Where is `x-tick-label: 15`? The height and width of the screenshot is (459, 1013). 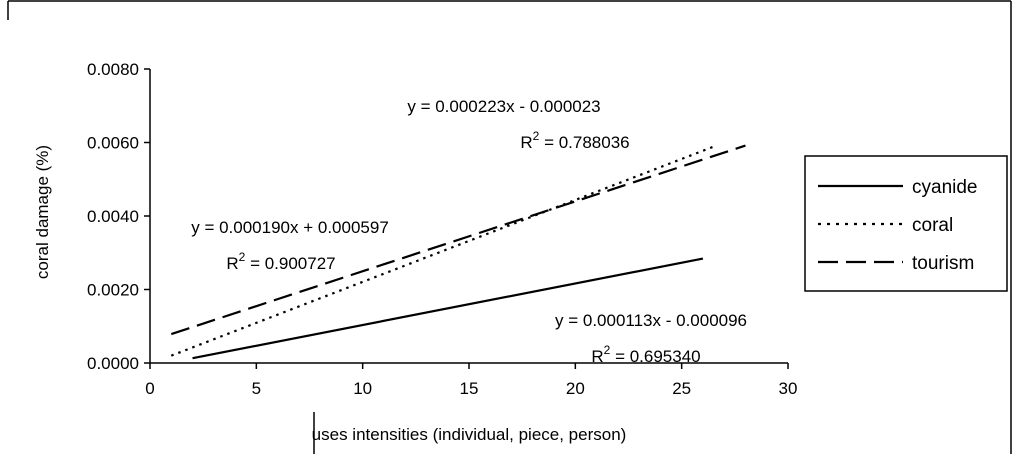 x-tick-label: 15 is located at coordinates (469, 388).